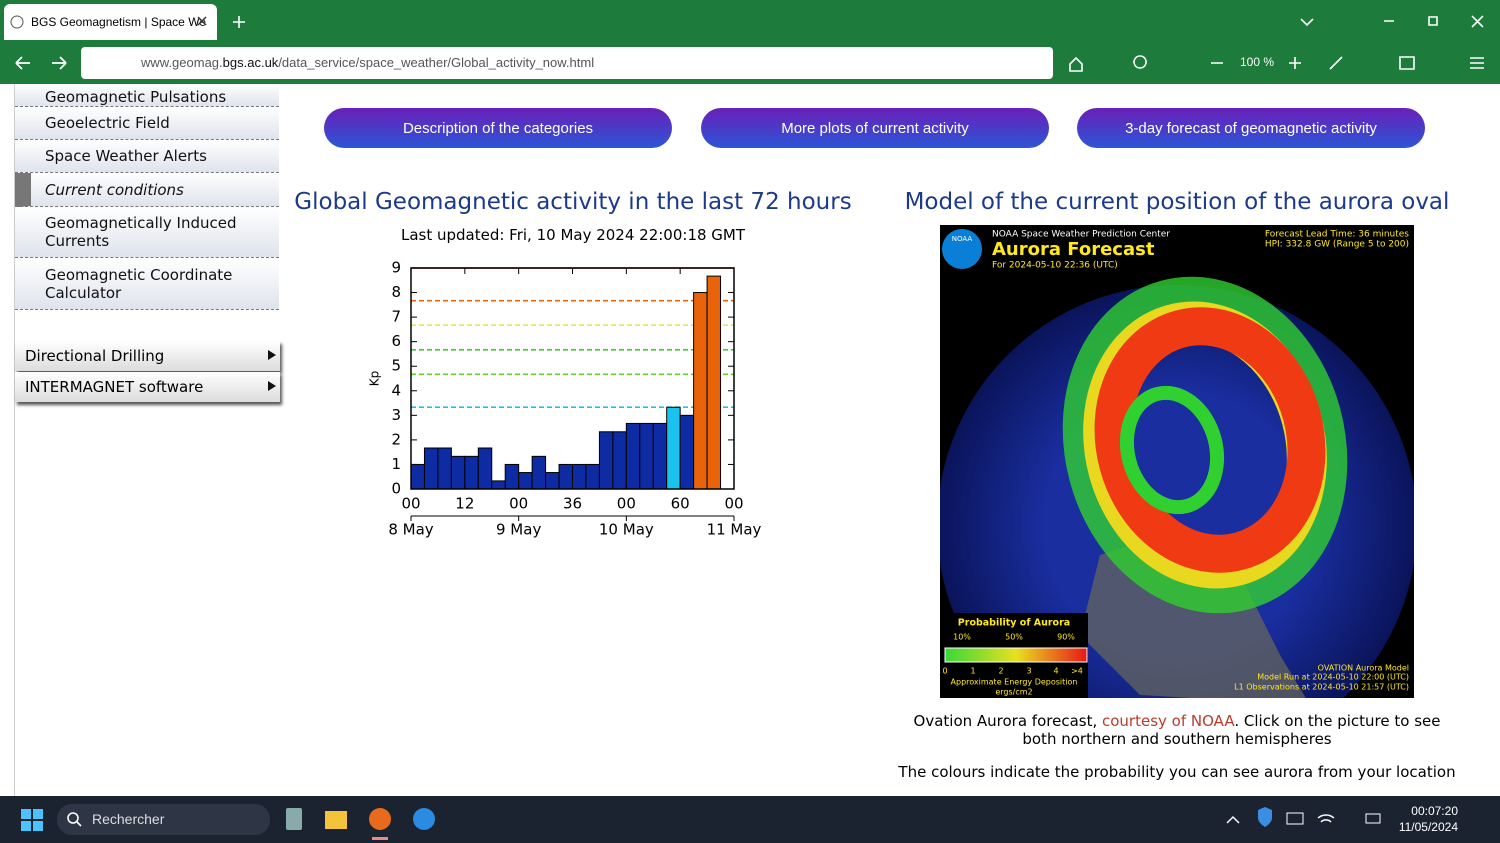 Image resolution: width=1500 pixels, height=843 pixels. Describe the element at coordinates (396, 439) in the screenshot. I see `y-tick-label: 2` at that location.